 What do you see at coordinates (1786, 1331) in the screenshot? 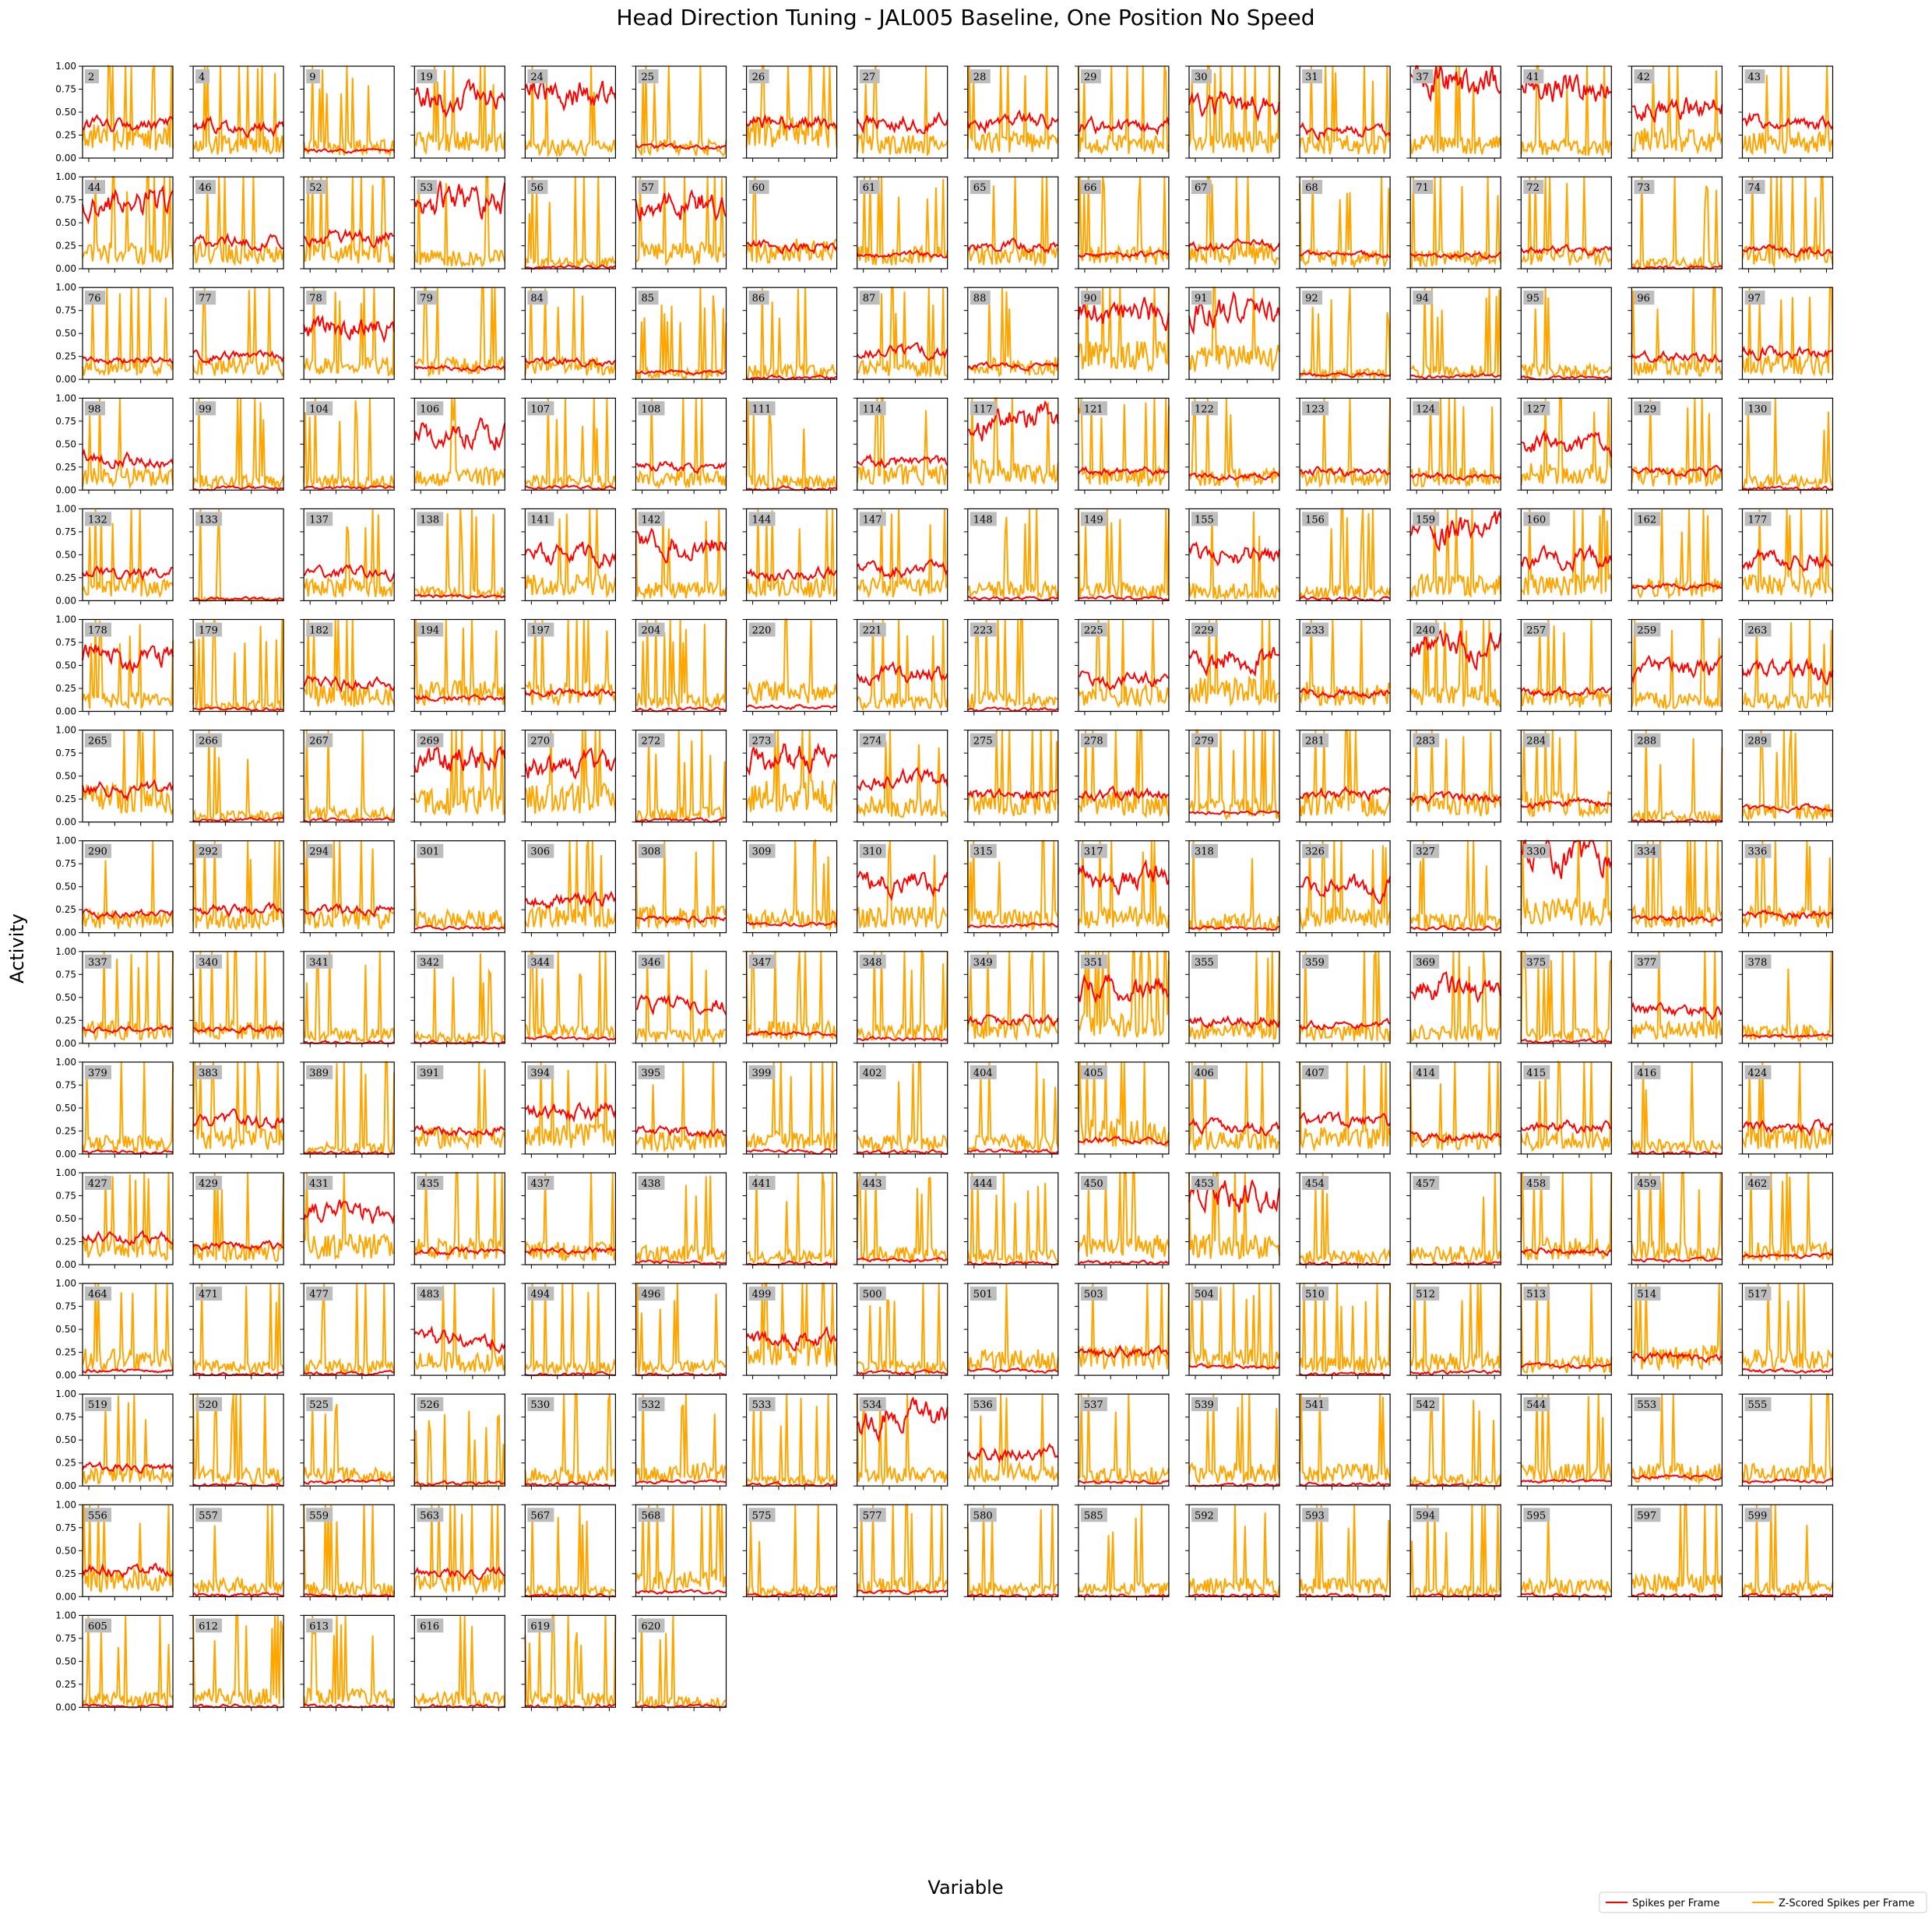
I see `panel-517: 517` at bounding box center [1786, 1331].